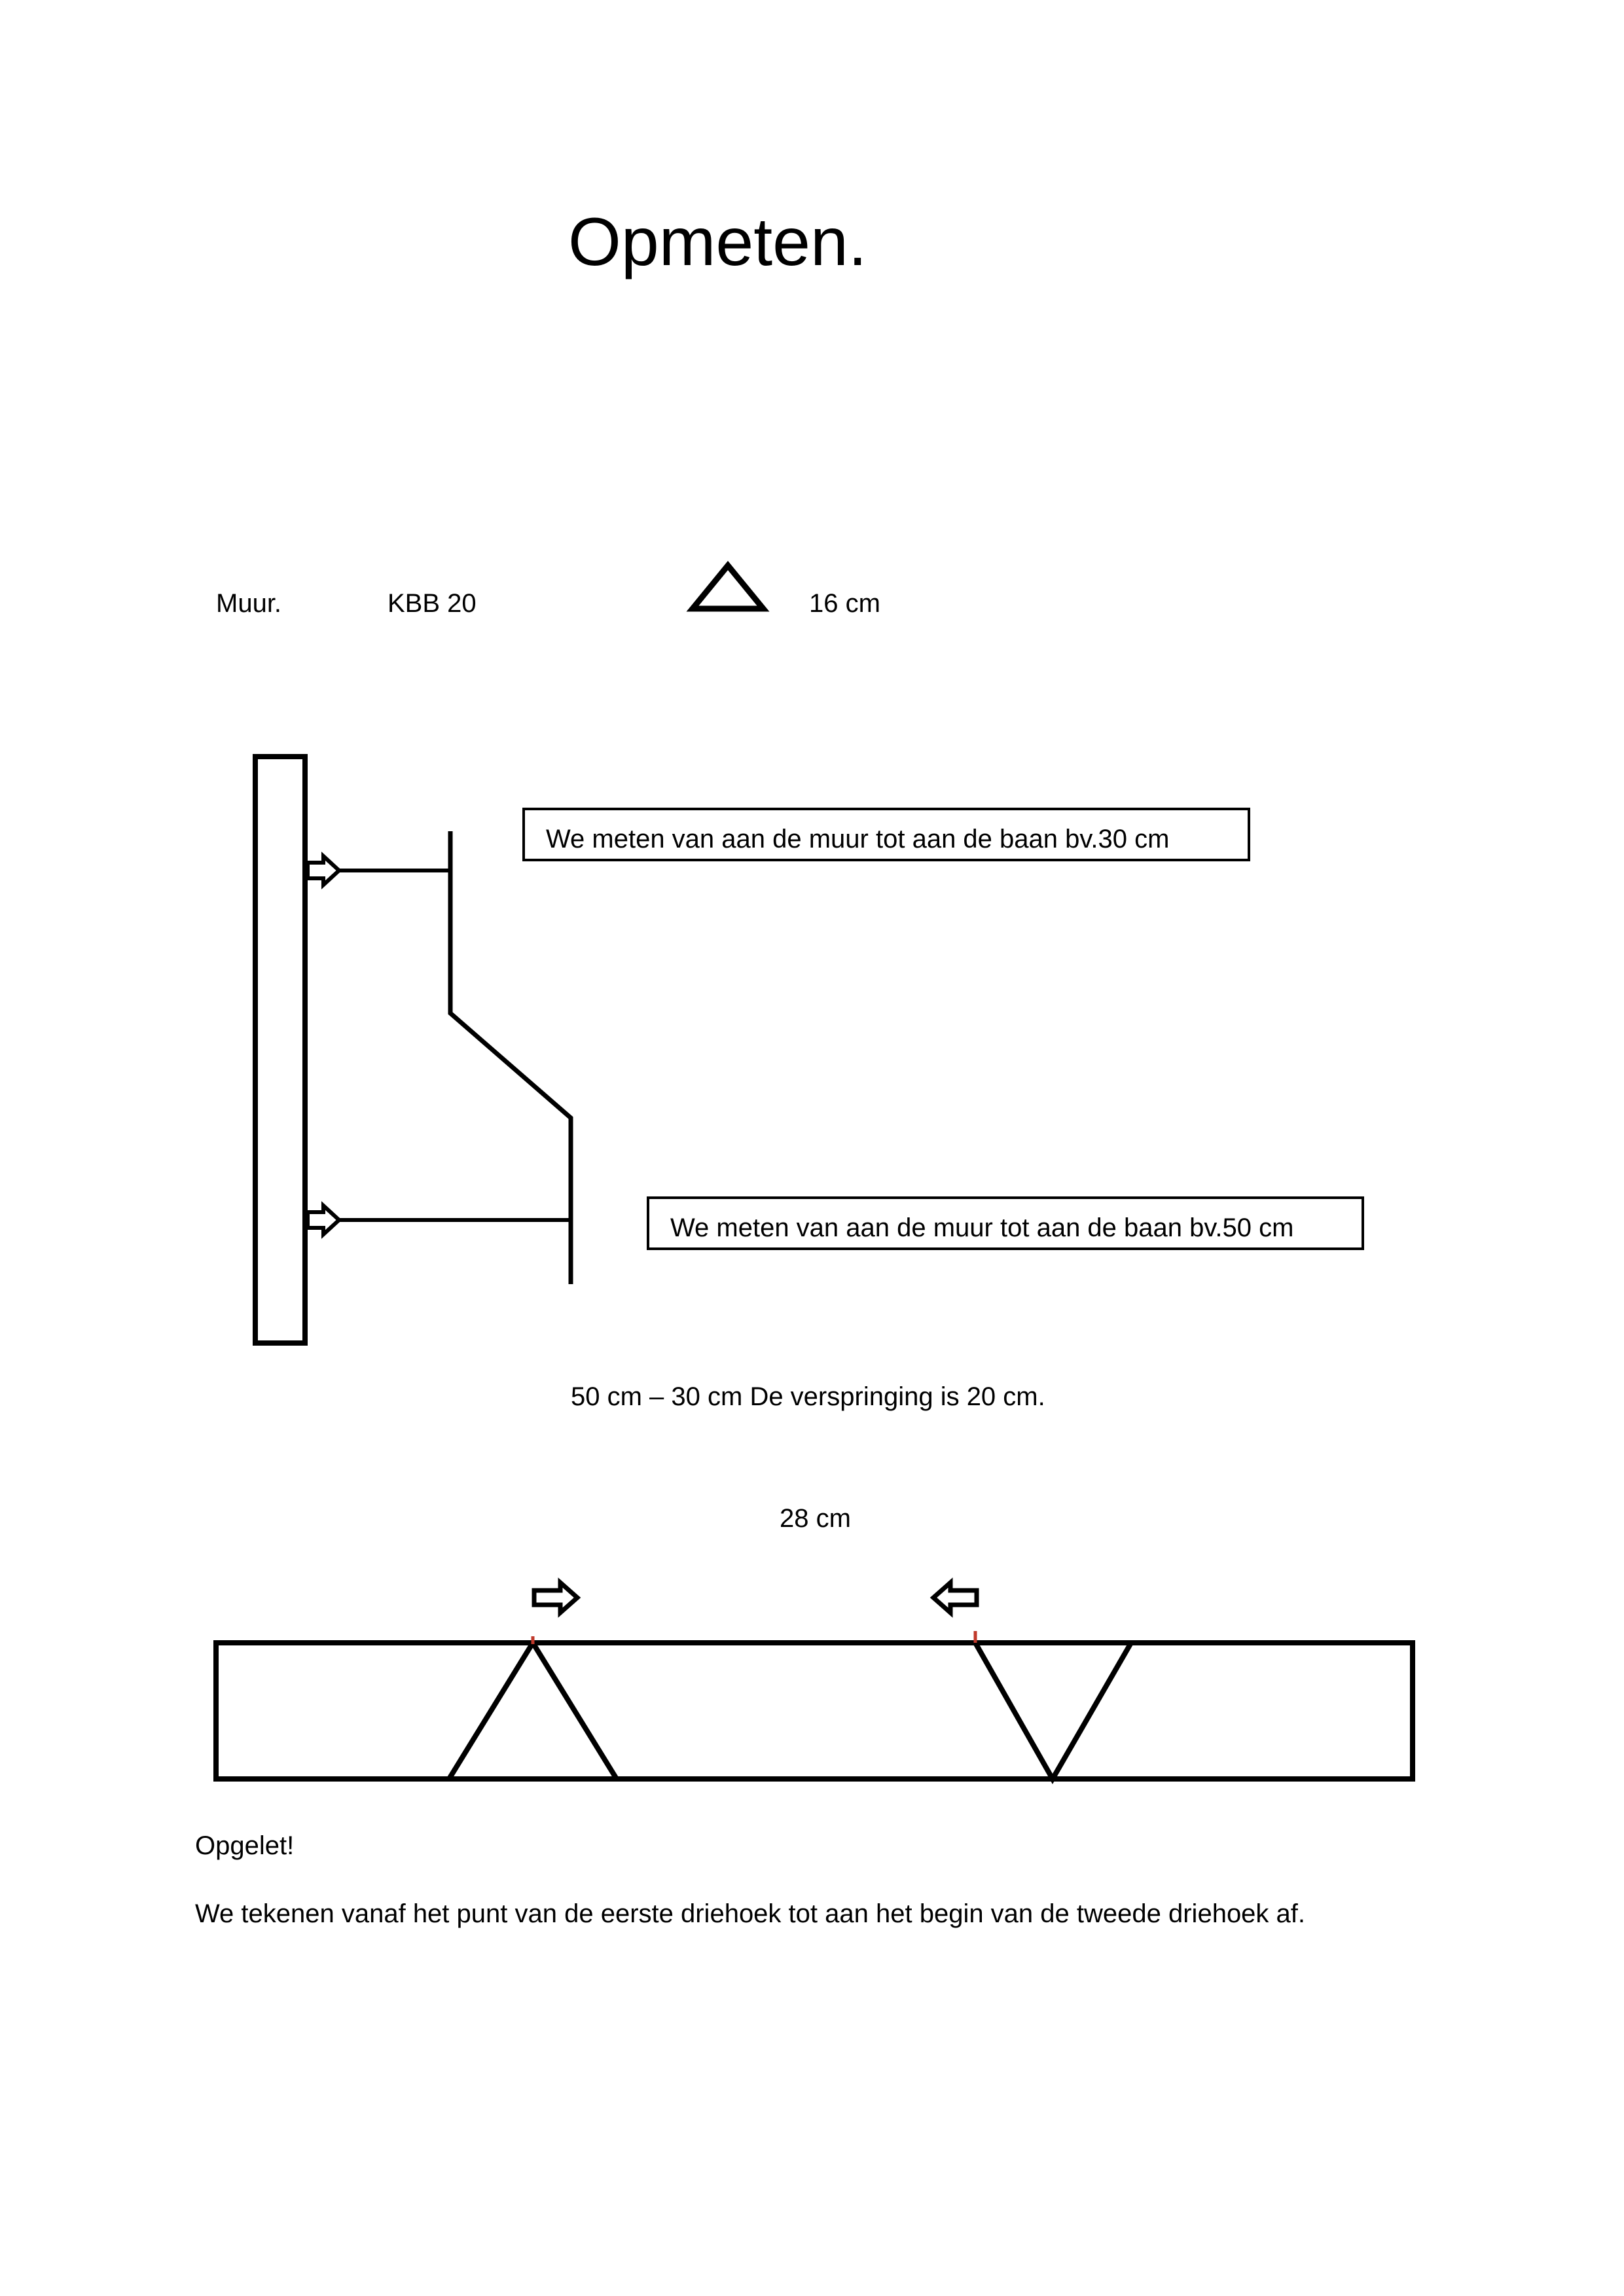 The width and height of the screenshot is (1624, 2296). I want to click on wall-shape, so click(280, 1050).